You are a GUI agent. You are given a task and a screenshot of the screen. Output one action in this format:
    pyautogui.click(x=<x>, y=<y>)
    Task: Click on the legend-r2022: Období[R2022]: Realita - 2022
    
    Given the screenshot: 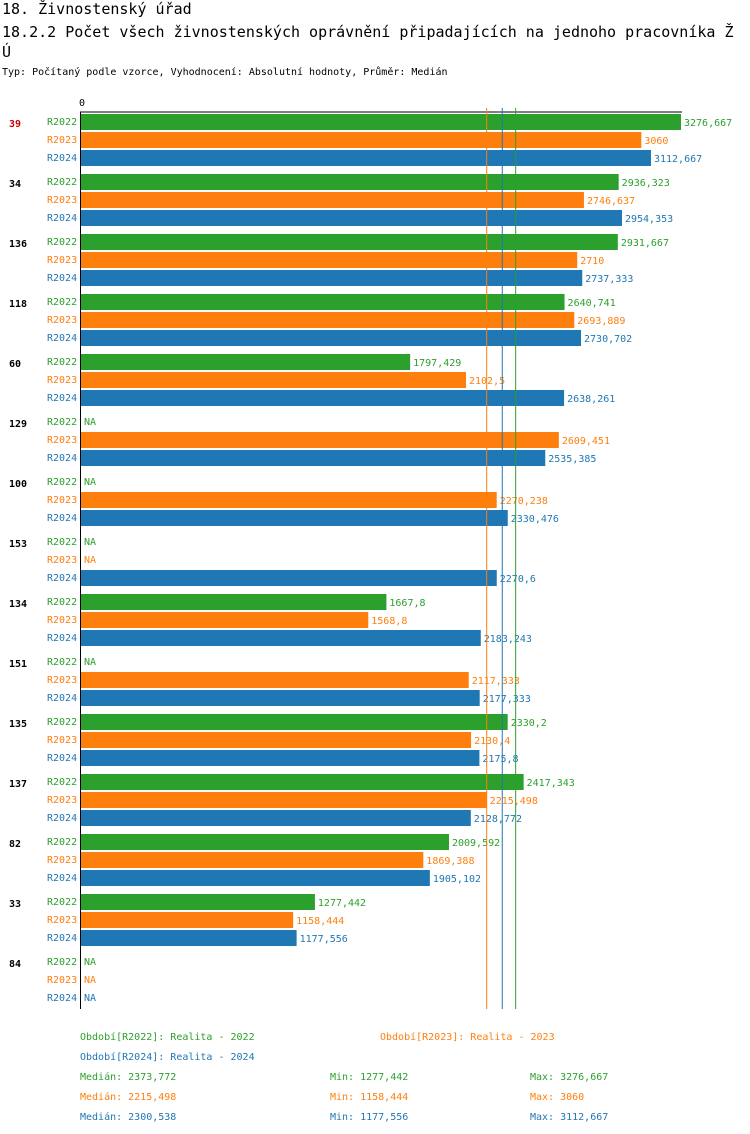 What is the action you would take?
    pyautogui.click(x=167, y=1037)
    